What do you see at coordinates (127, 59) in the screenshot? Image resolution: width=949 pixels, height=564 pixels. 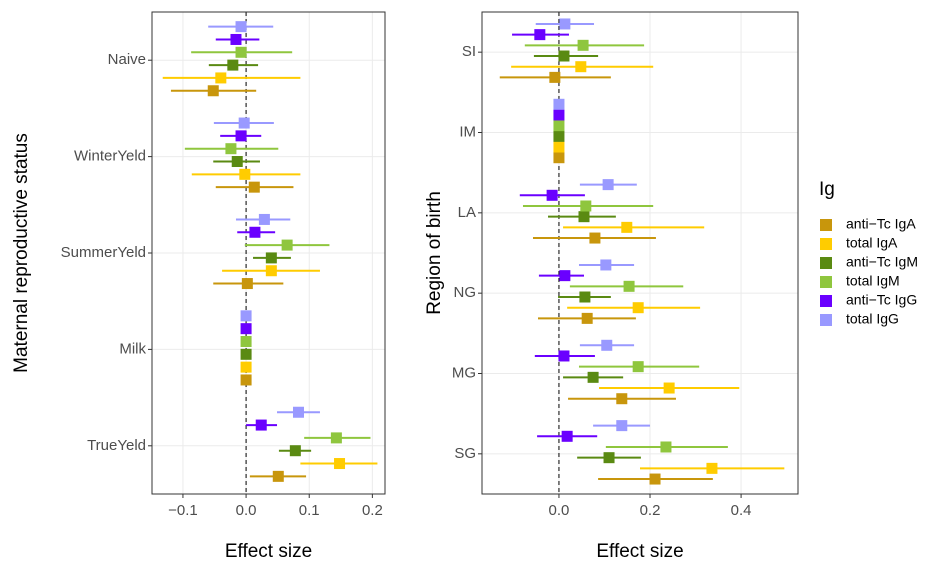 I see `y-tick-label: Naive` at bounding box center [127, 59].